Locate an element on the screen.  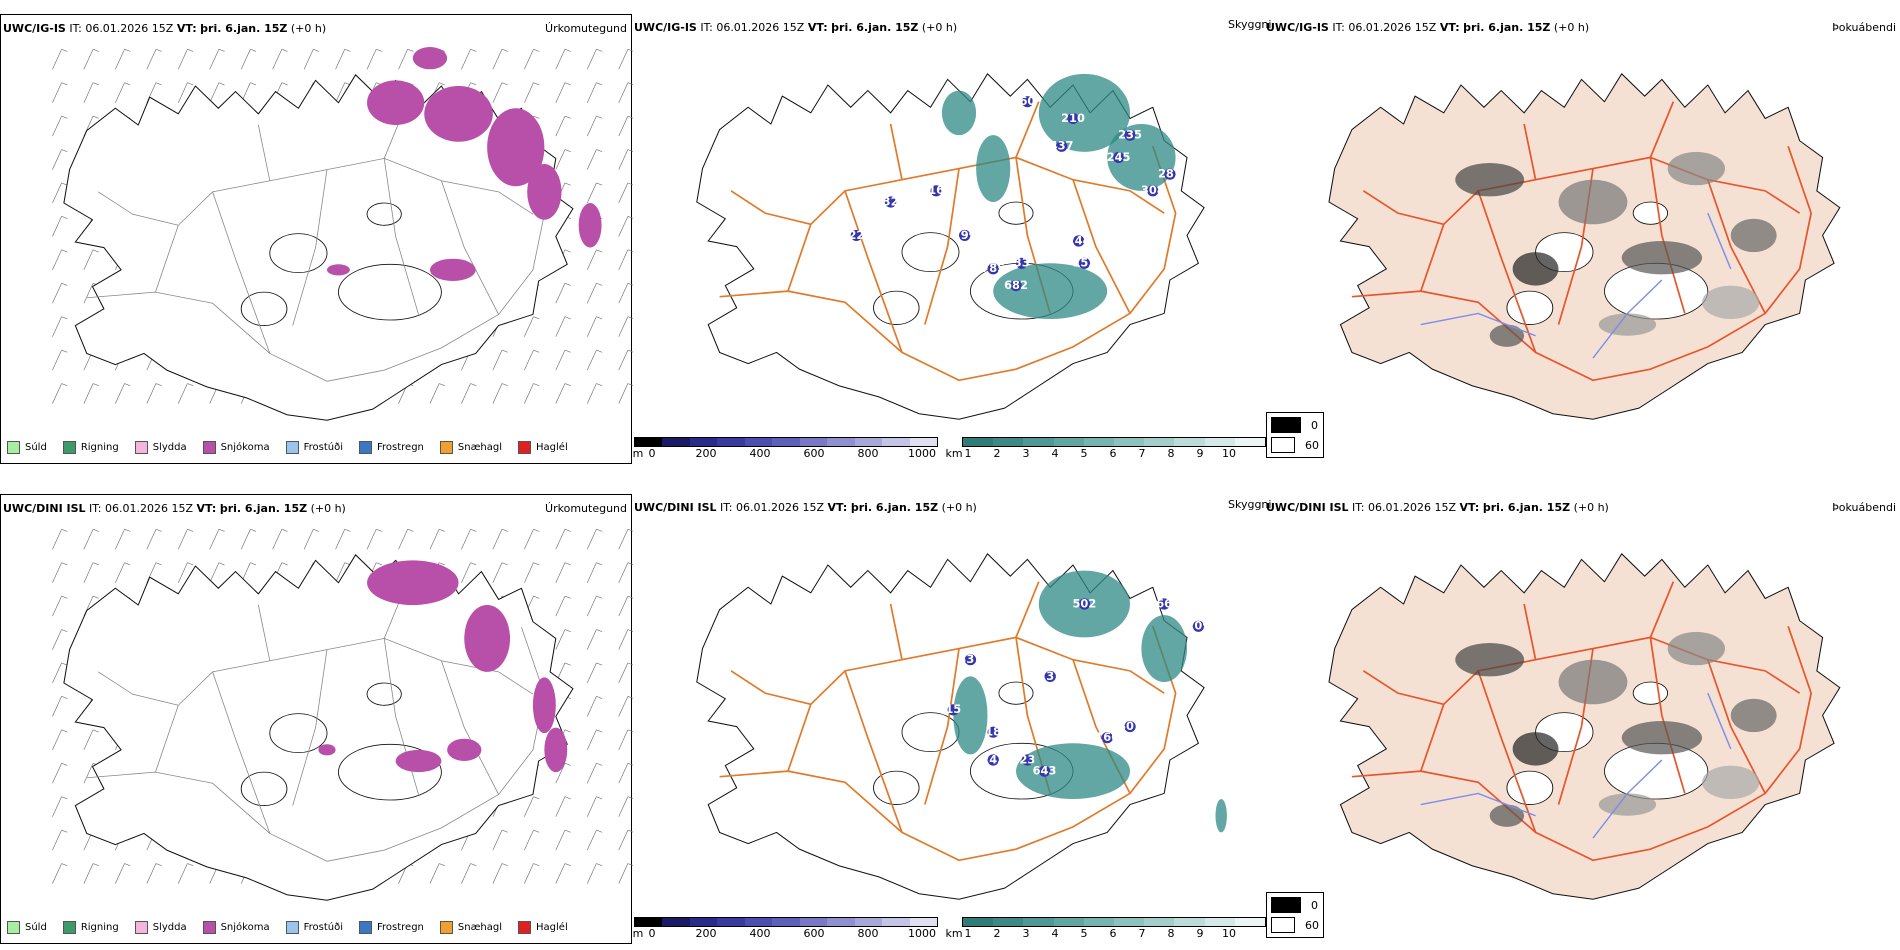
lead-time: (+0 h) is located at coordinates (328, 508).